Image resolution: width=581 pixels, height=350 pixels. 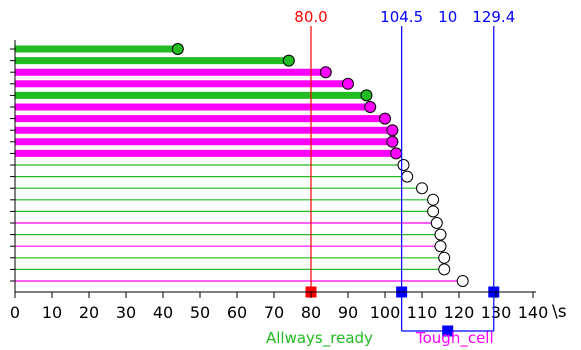 What do you see at coordinates (348, 312) in the screenshot?
I see `x-tick-label: 90` at bounding box center [348, 312].